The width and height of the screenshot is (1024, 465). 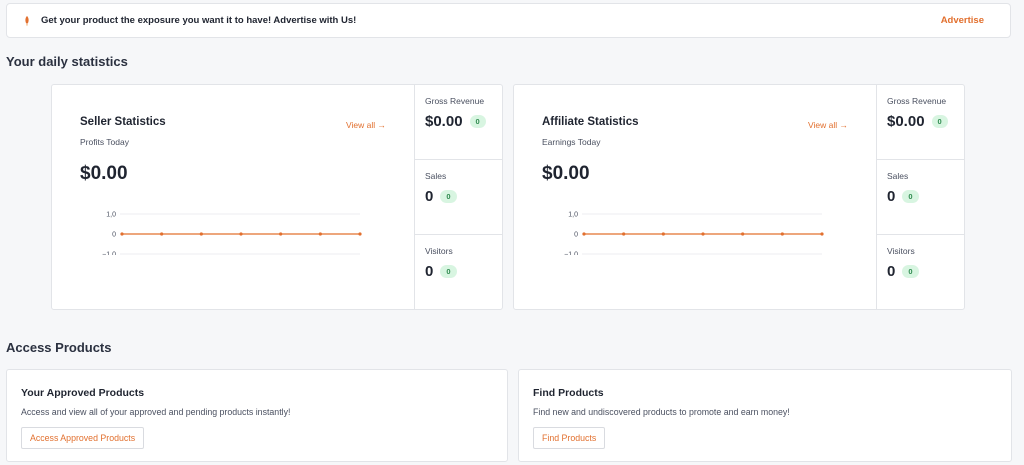 I want to click on rocket-icon, so click(x=28, y=21).